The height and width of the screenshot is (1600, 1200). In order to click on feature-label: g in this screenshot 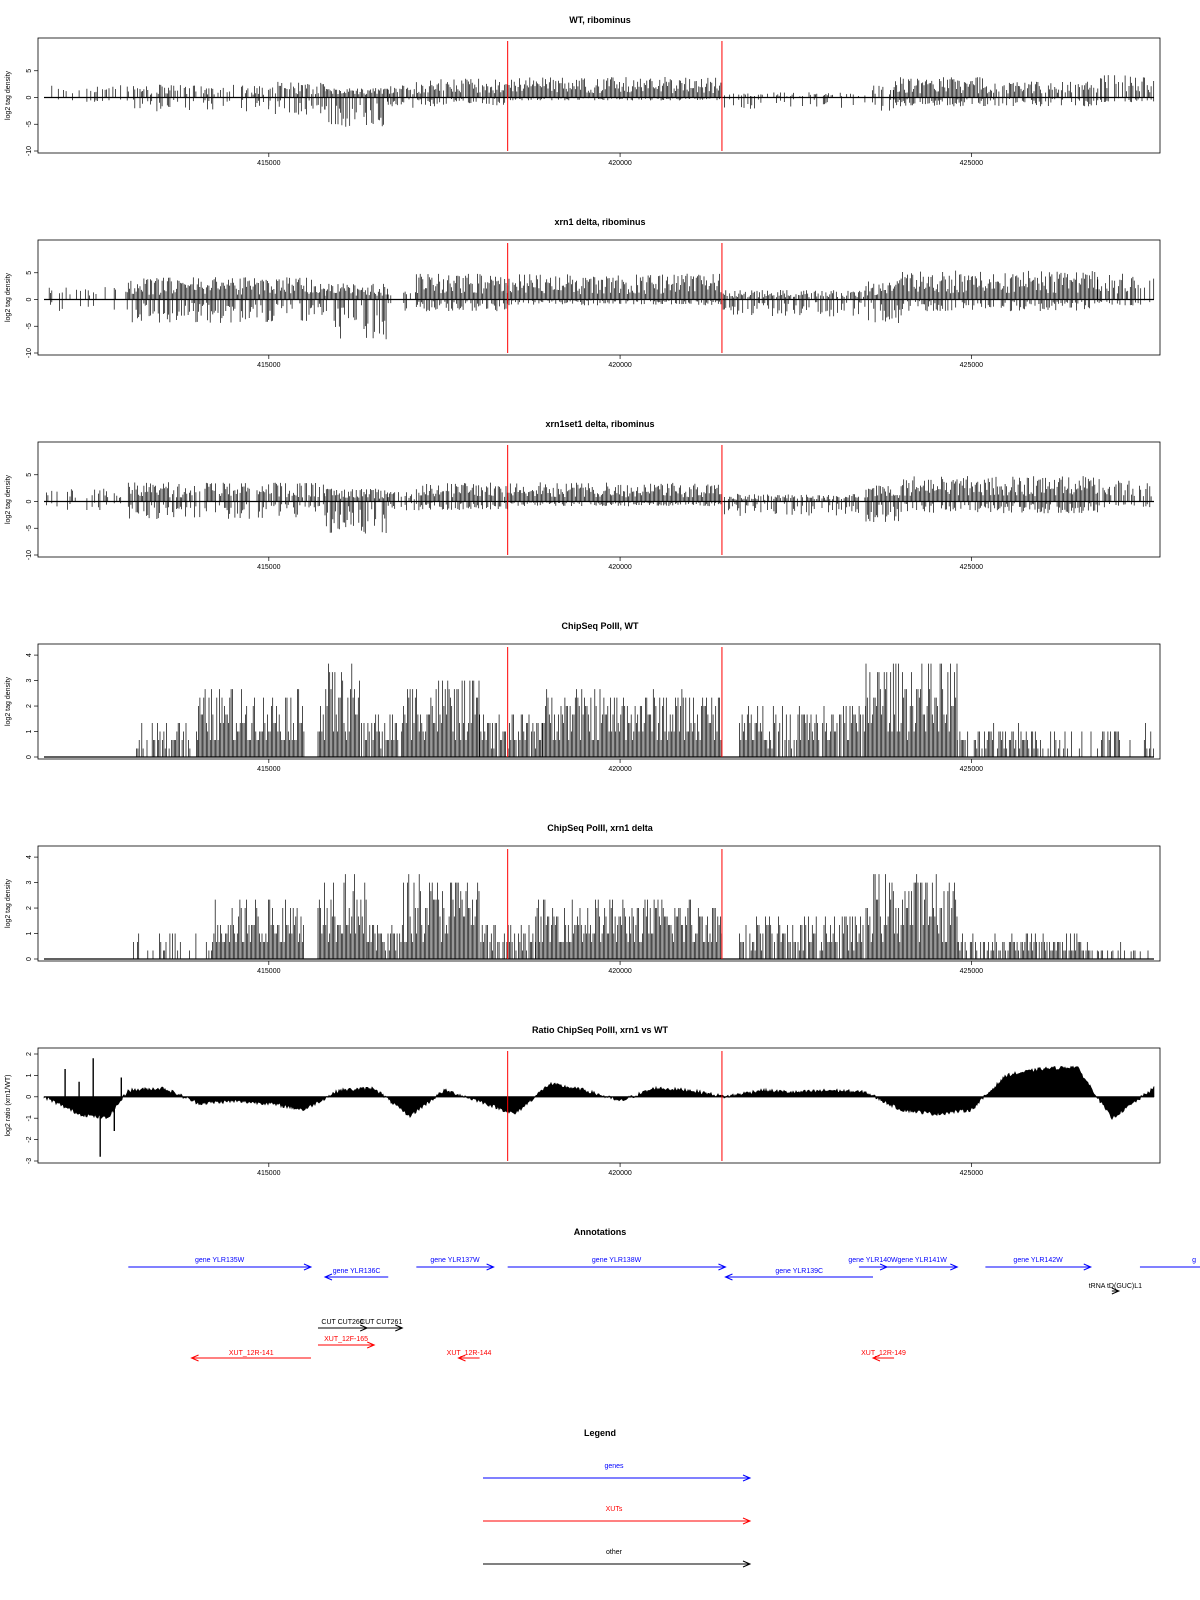, I will do `click(1194, 1260)`.